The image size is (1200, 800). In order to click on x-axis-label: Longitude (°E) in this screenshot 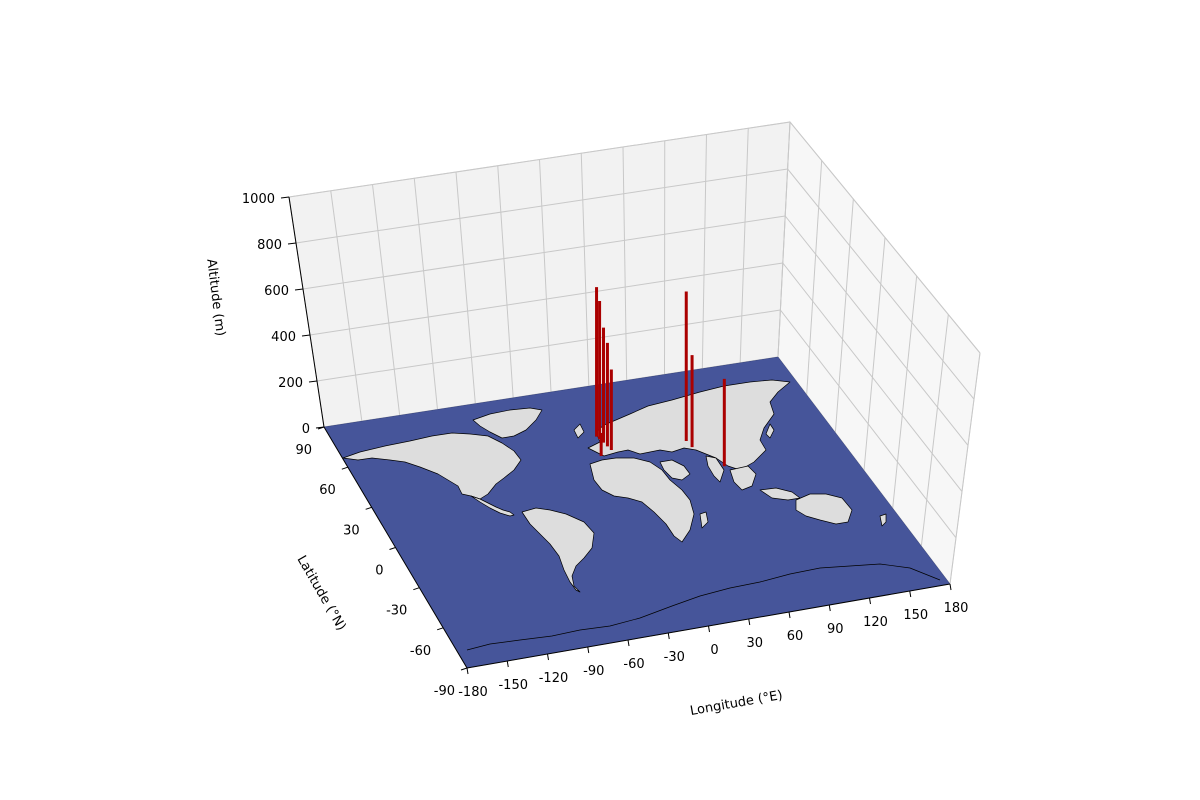, I will do `click(736, 703)`.